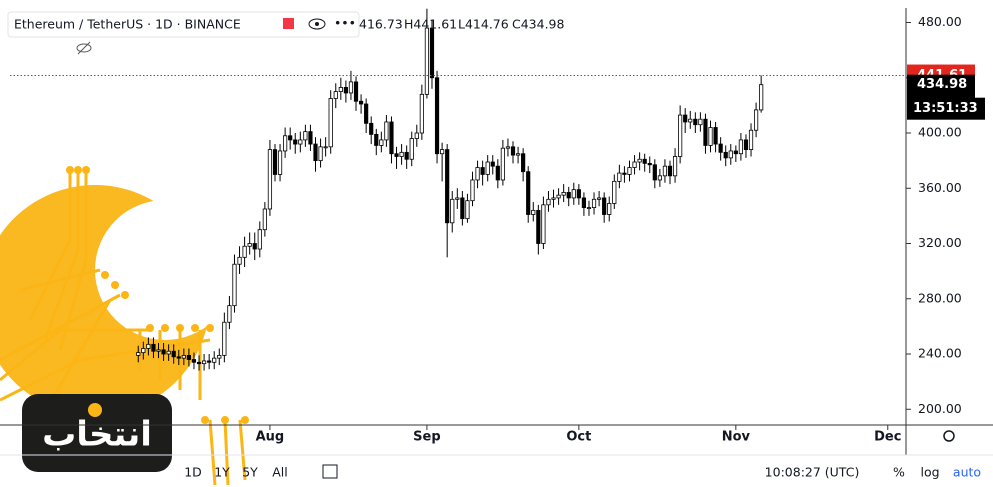  I want to click on hidden-eye-slash, so click(84, 48).